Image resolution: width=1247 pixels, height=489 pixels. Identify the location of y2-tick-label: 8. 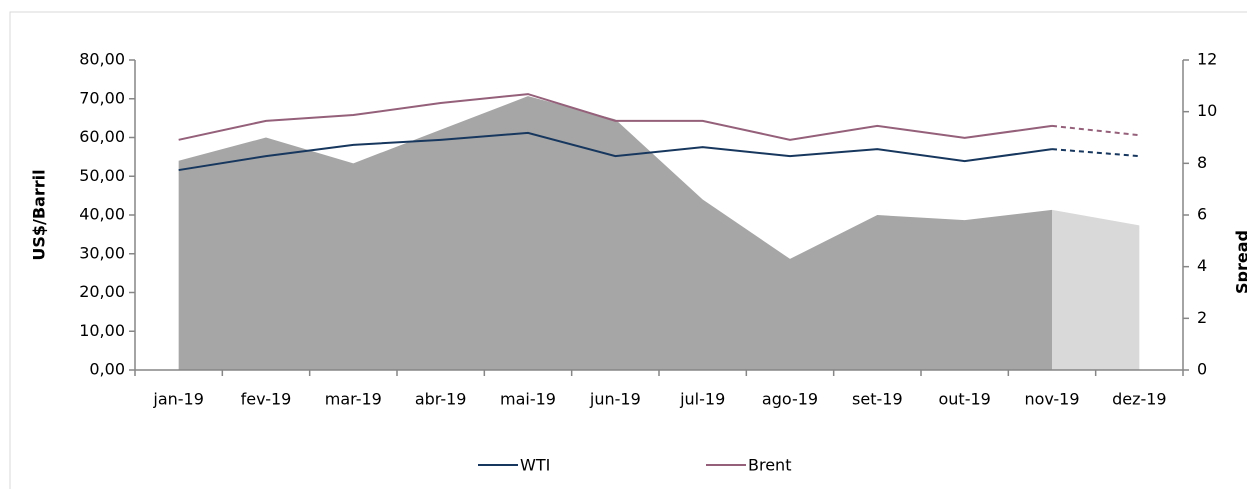
(1202, 162).